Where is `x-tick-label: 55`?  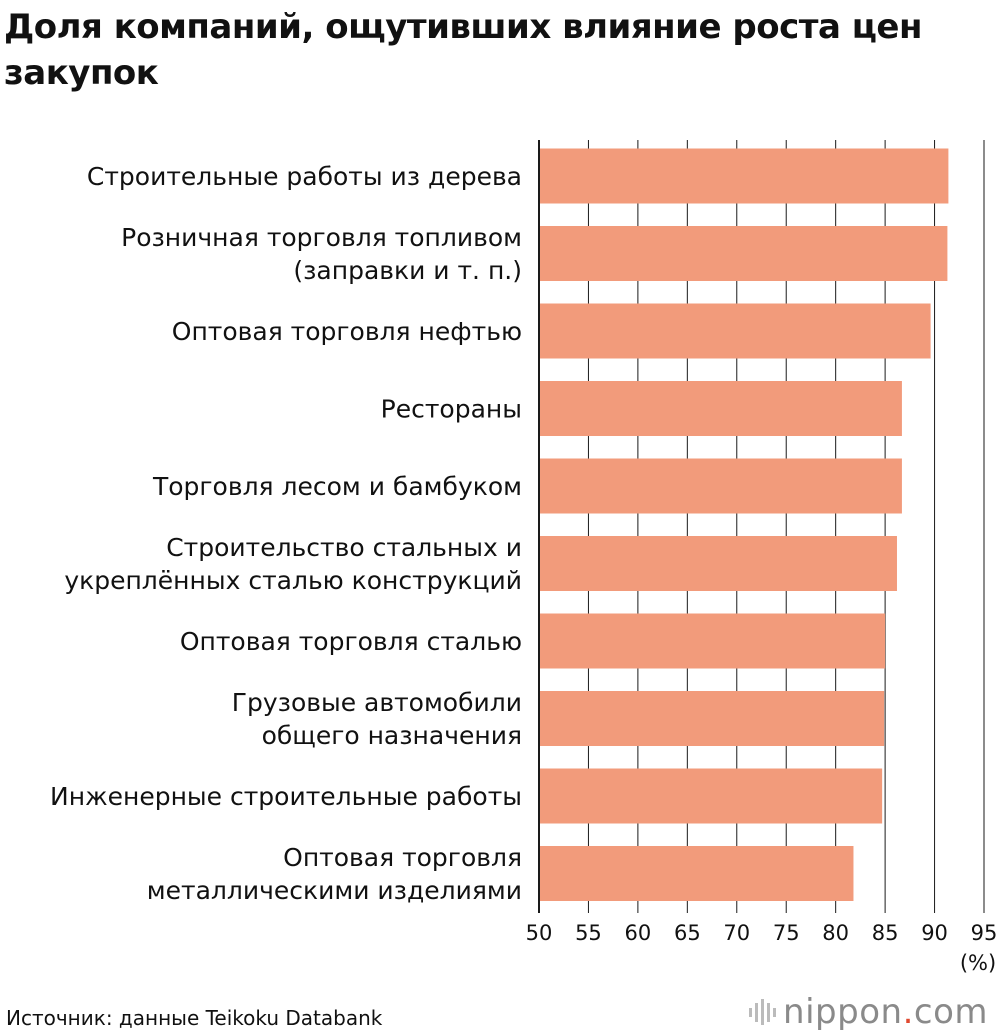
x-tick-label: 55 is located at coordinates (588, 933).